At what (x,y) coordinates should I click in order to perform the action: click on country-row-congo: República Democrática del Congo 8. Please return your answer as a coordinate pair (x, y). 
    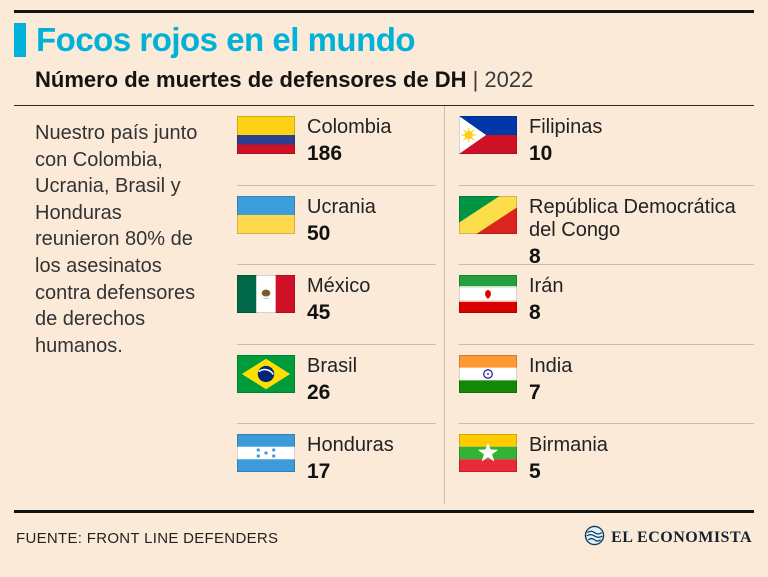
    Looking at the image, I should click on (606, 227).